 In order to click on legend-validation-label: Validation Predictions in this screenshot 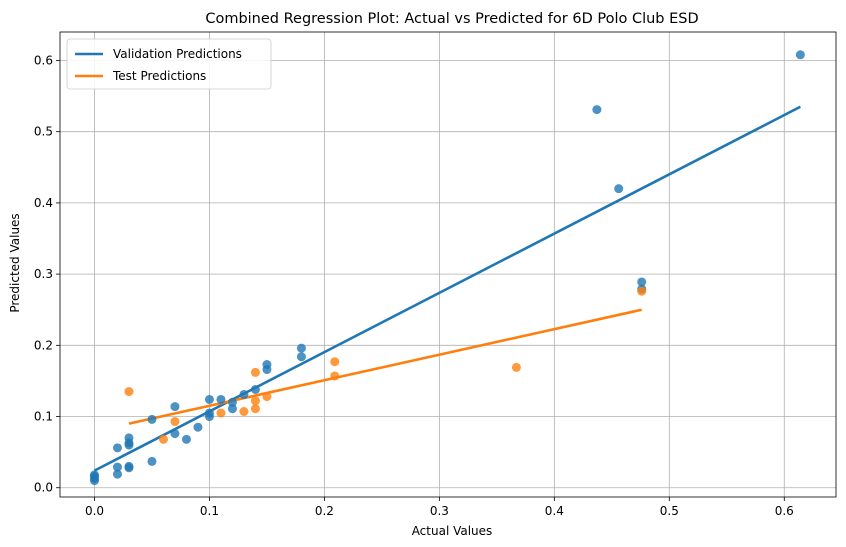, I will do `click(177, 54)`.